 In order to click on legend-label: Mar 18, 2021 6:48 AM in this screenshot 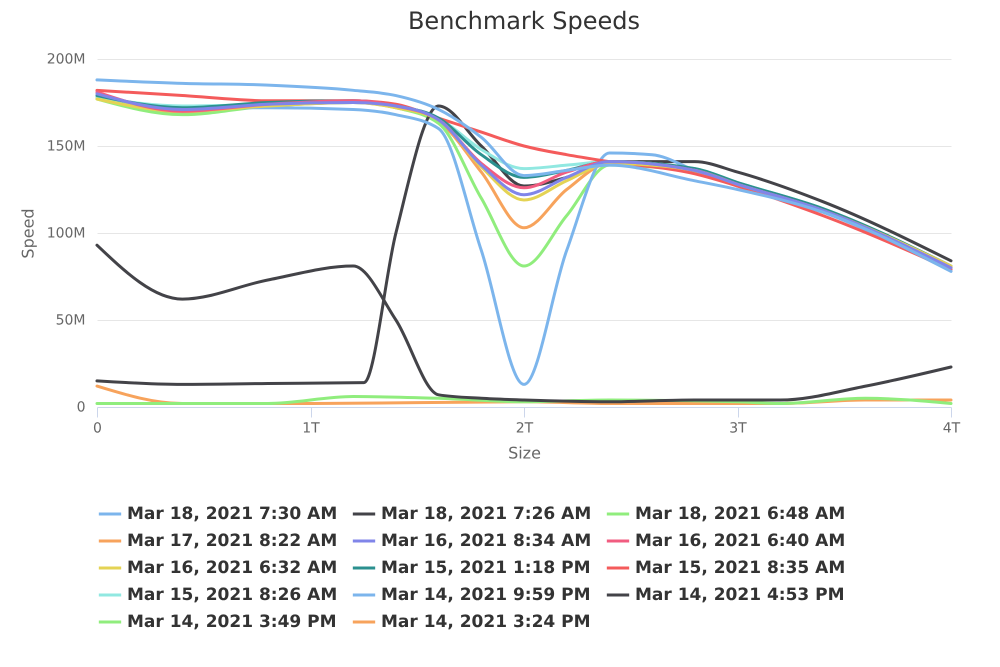, I will do `click(740, 514)`.